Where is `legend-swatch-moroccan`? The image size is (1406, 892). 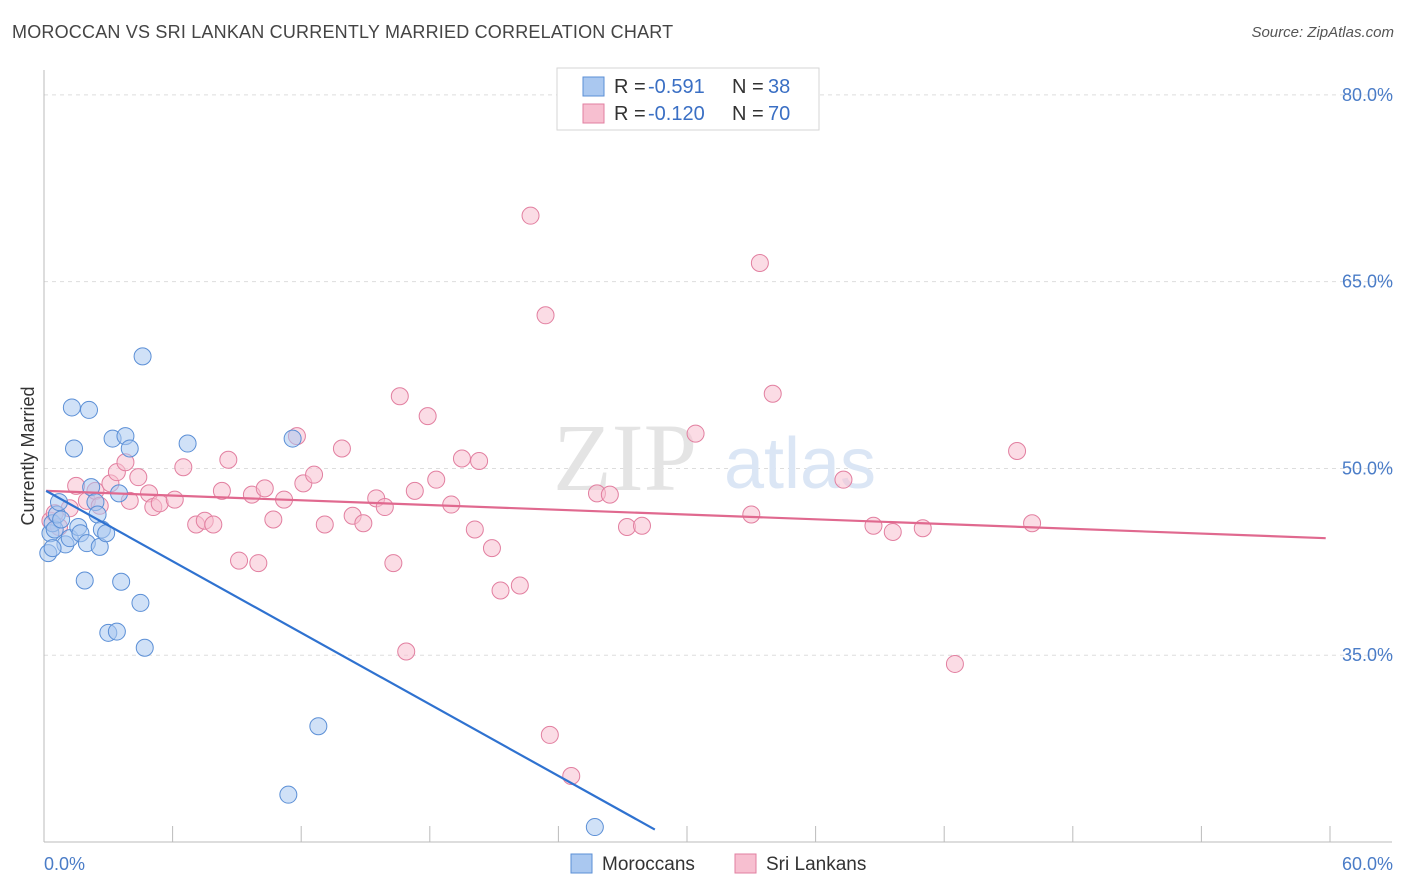 legend-swatch-moroccan is located at coordinates (593, 86).